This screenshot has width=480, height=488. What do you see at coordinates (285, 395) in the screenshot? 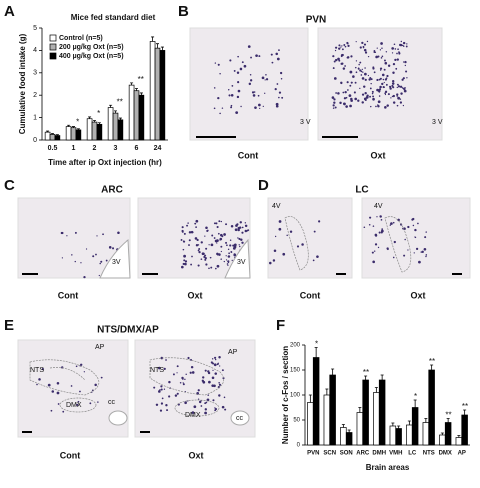
I see `y-axis-label: Number of c-Fos / section` at bounding box center [285, 395].